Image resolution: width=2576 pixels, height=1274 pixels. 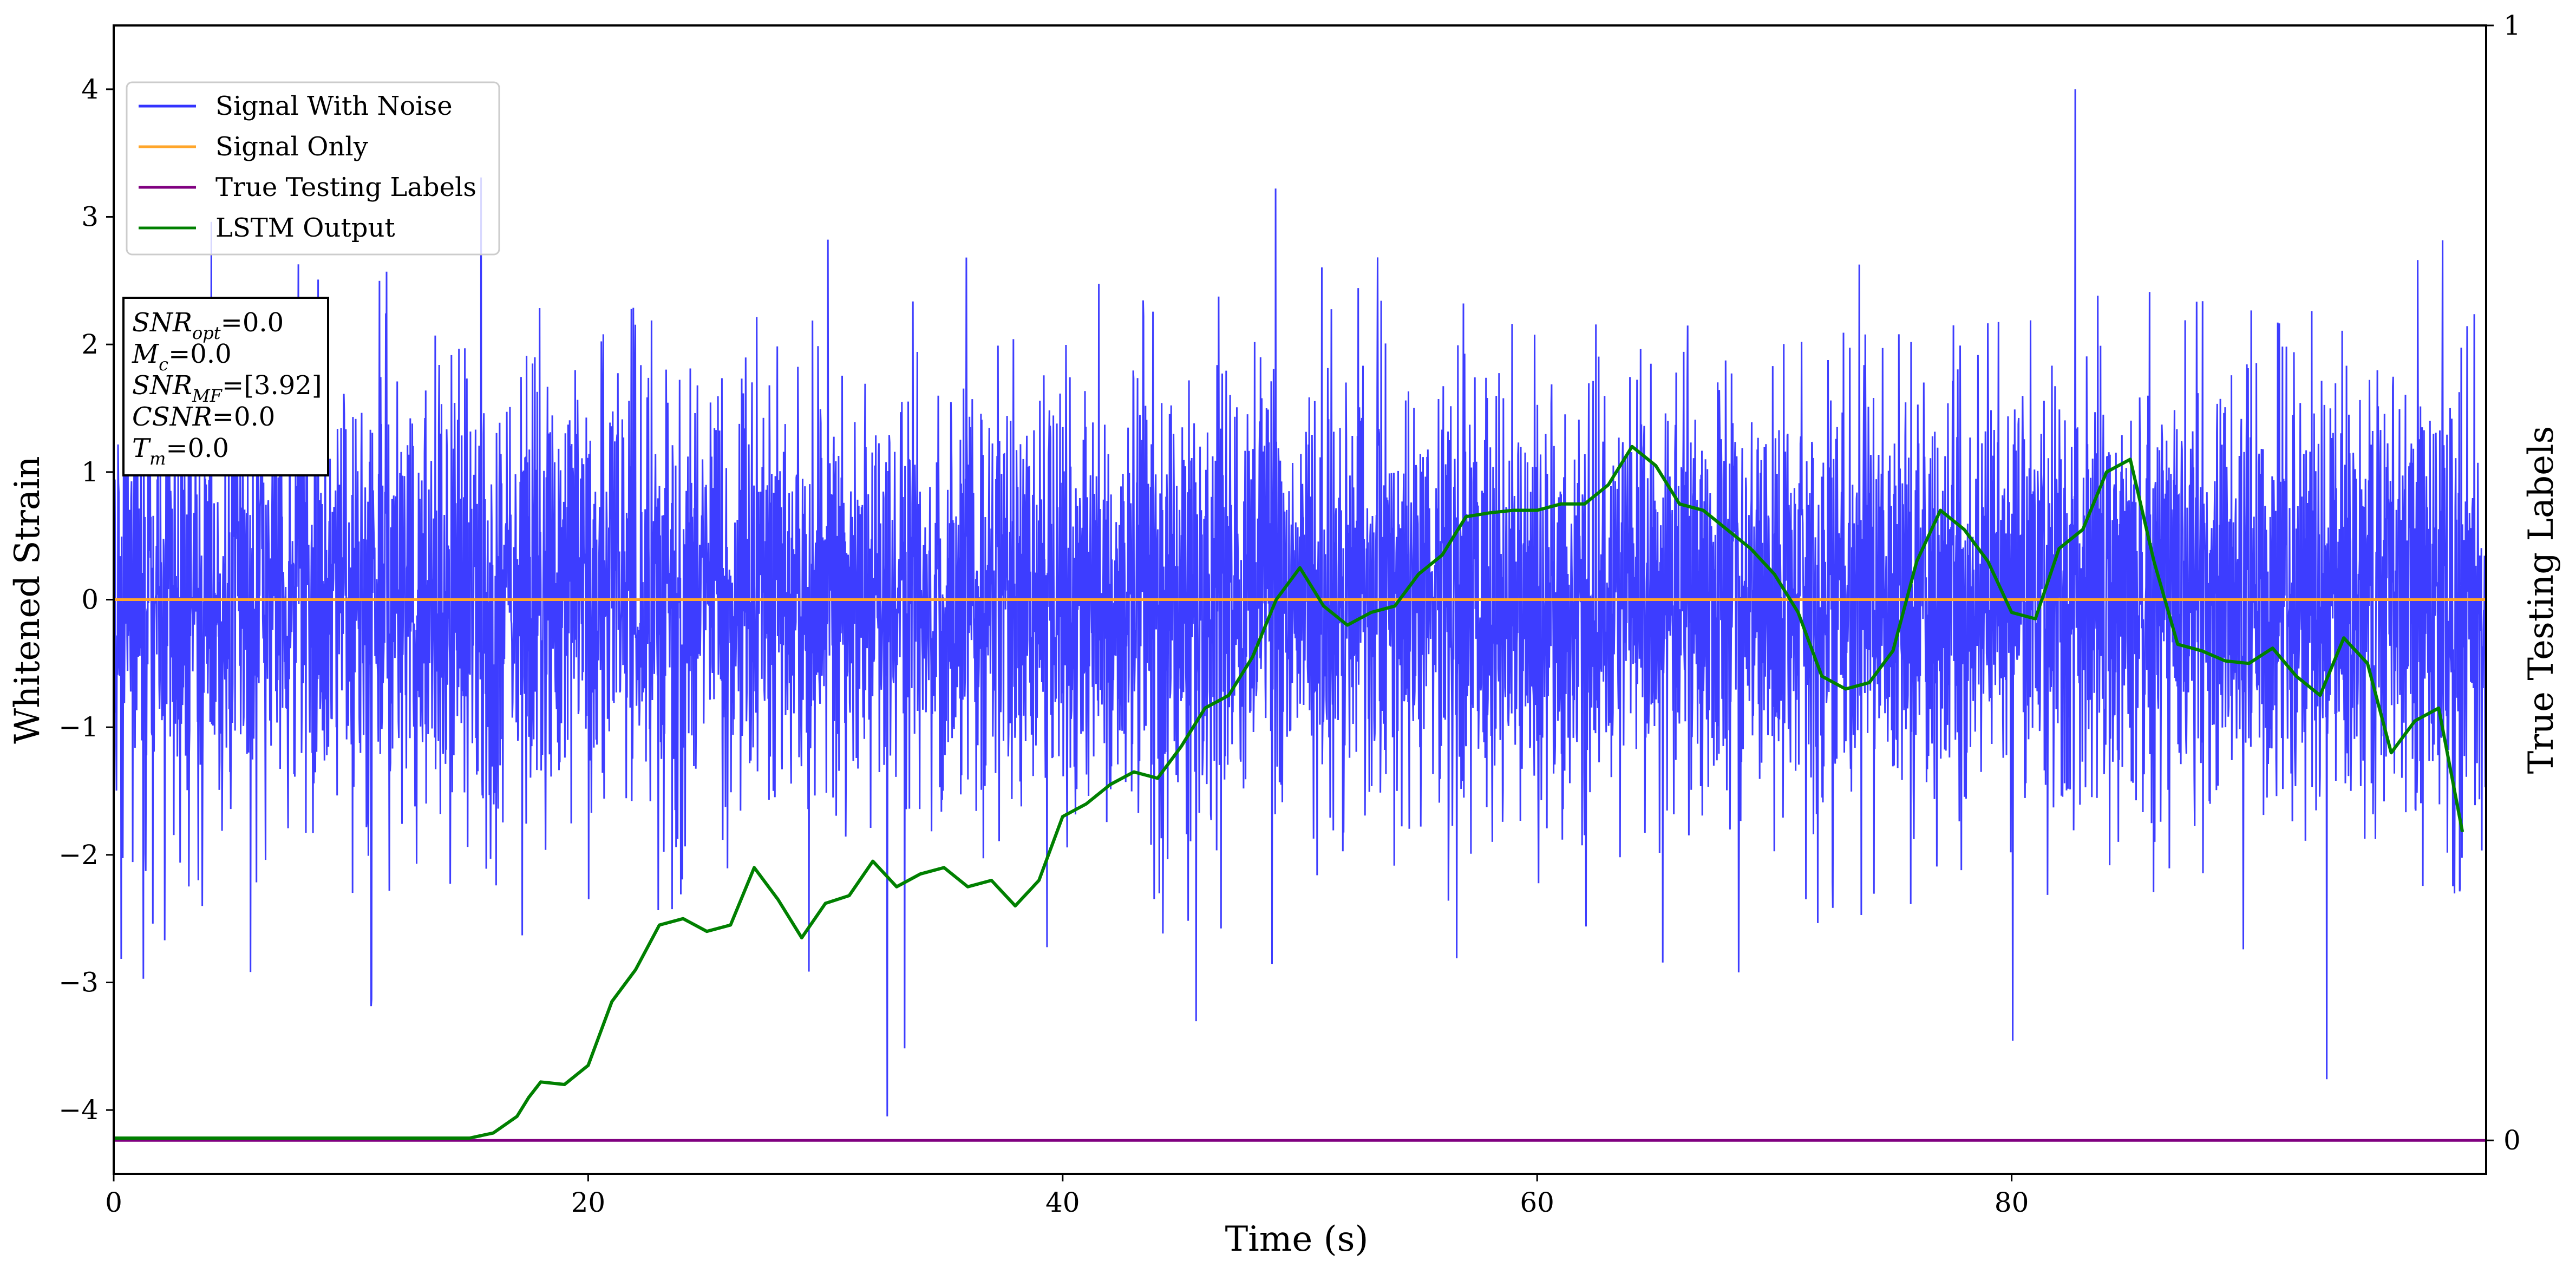 What do you see at coordinates (2541, 600) in the screenshot?
I see `right-axis-title: True Testing Labels` at bounding box center [2541, 600].